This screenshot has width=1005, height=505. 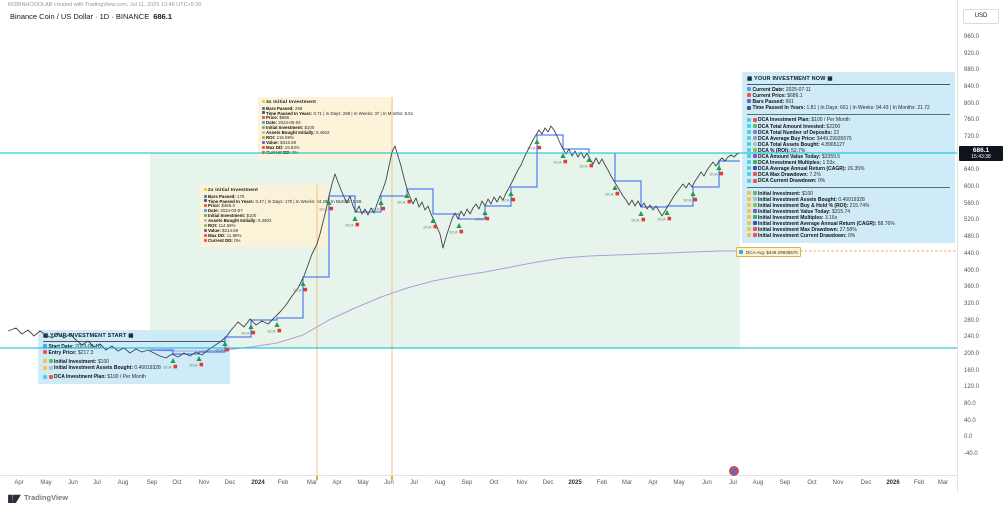 What do you see at coordinates (14, 497) in the screenshot?
I see `tradingview-logo` at bounding box center [14, 497].